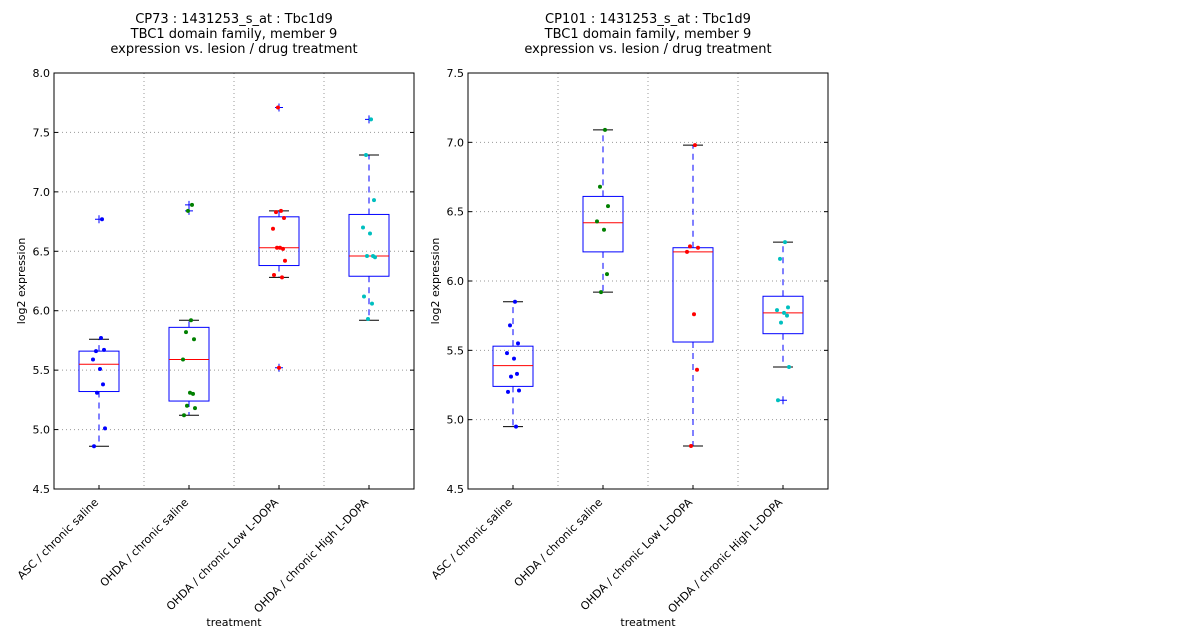  Describe the element at coordinates (648, 19) in the screenshot. I see `chart-title-line: CP101 : 1431253_s_at : Tbc1d9` at that location.